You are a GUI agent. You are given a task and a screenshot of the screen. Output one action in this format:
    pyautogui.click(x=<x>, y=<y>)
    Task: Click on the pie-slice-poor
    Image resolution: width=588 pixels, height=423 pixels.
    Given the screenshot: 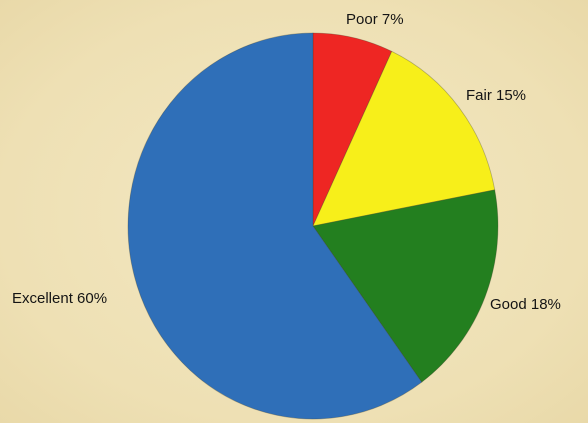 What is the action you would take?
    pyautogui.click(x=352, y=129)
    